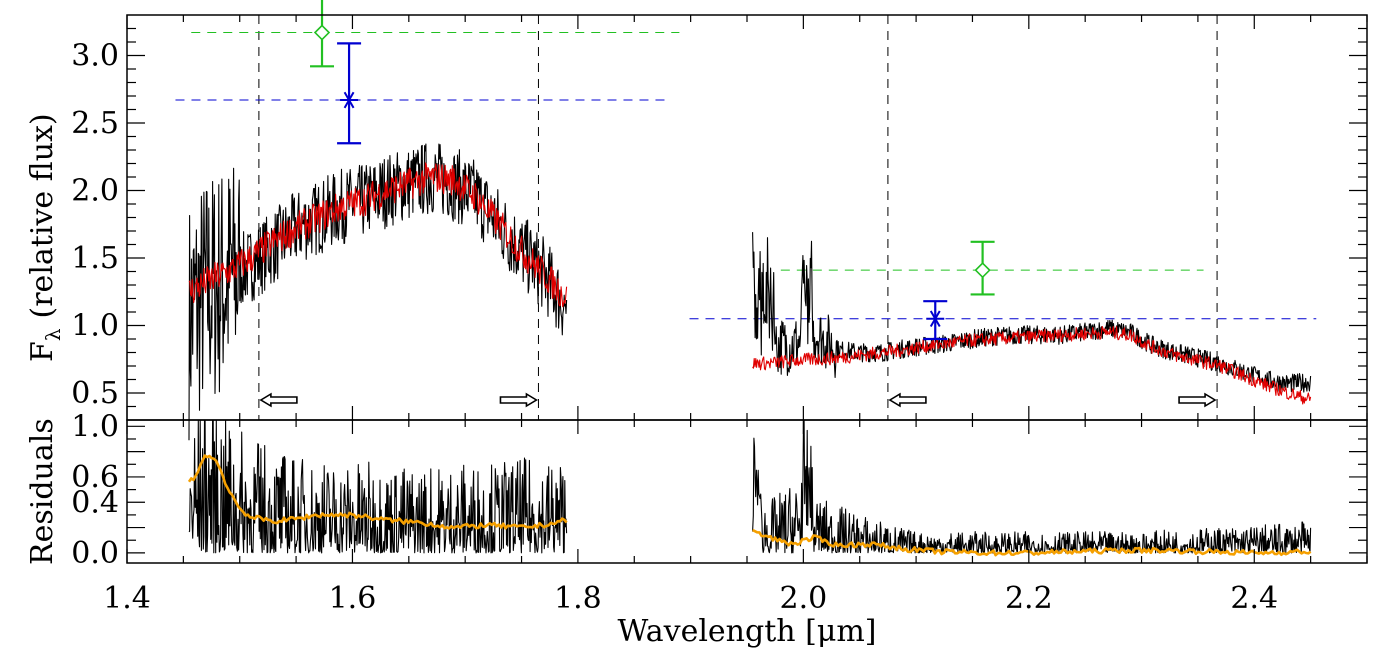 The width and height of the screenshot is (1394, 654). I want to click on bottom-y-tick-labels: 0.0 0.40.6 1.0, so click(95, 490).